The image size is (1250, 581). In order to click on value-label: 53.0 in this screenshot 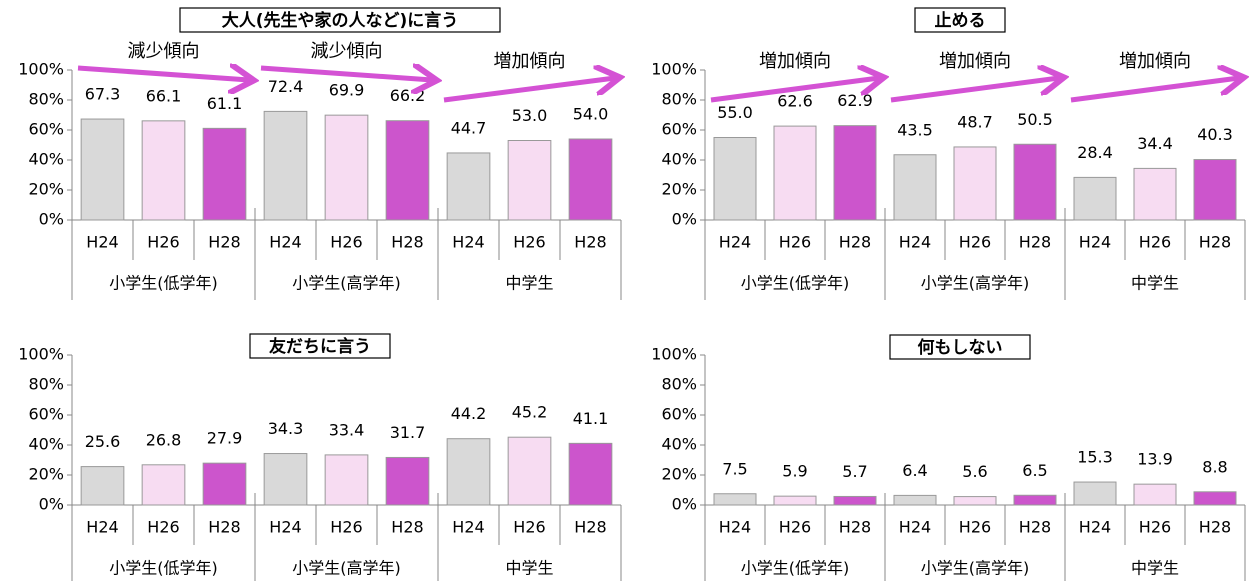, I will do `click(530, 115)`.